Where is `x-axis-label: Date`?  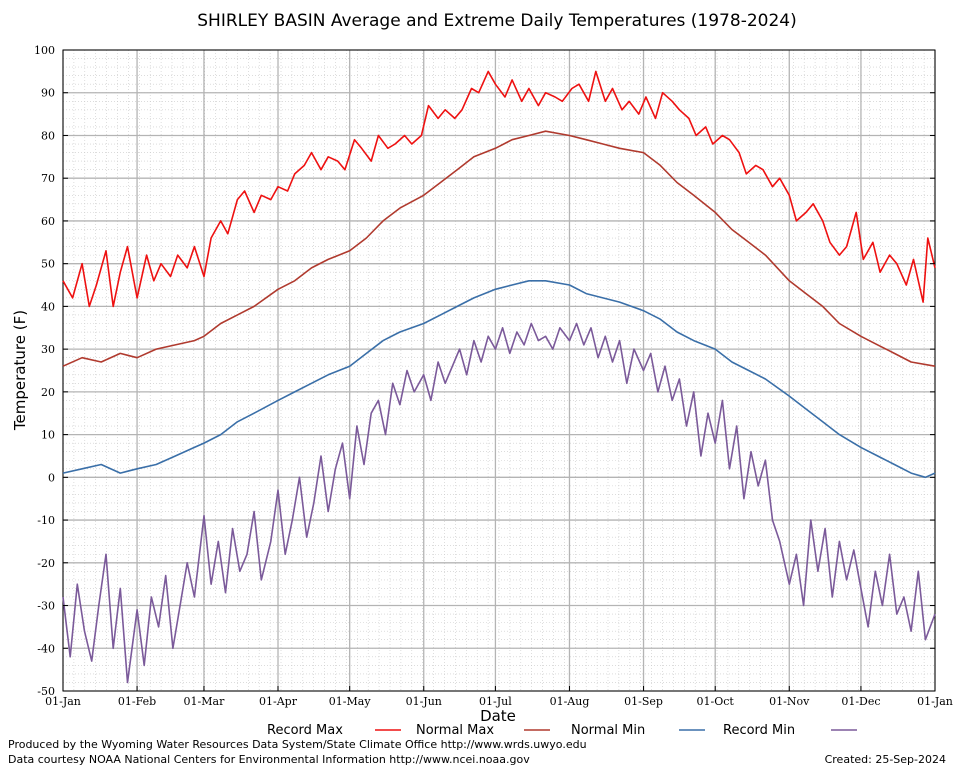
x-axis-label: Date is located at coordinates (498, 716).